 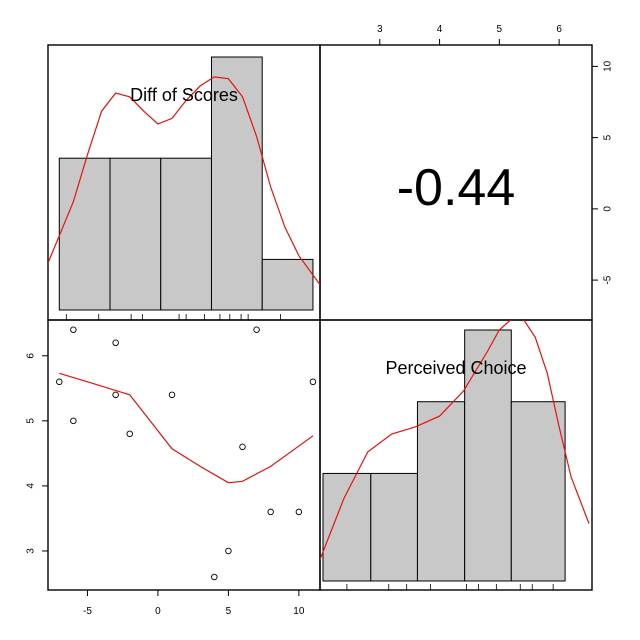 What do you see at coordinates (456, 188) in the screenshot?
I see `correlation-label: -0.44` at bounding box center [456, 188].